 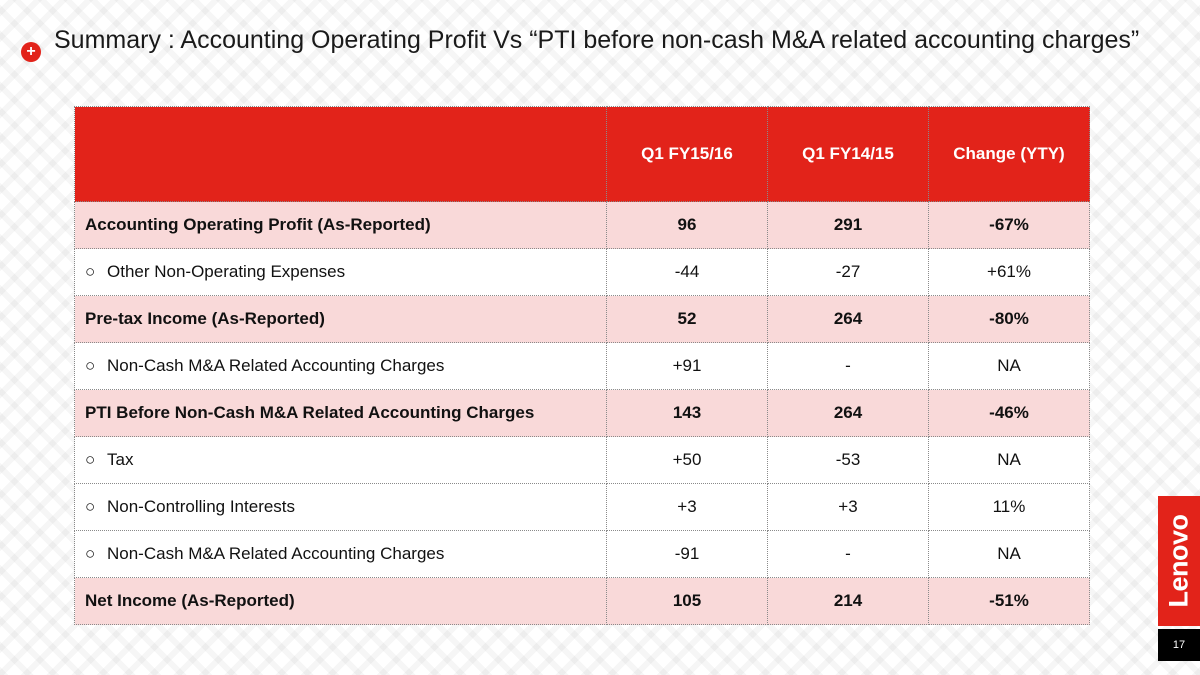 I want to click on header-change-yty: Change (YTY), so click(x=1009, y=154).